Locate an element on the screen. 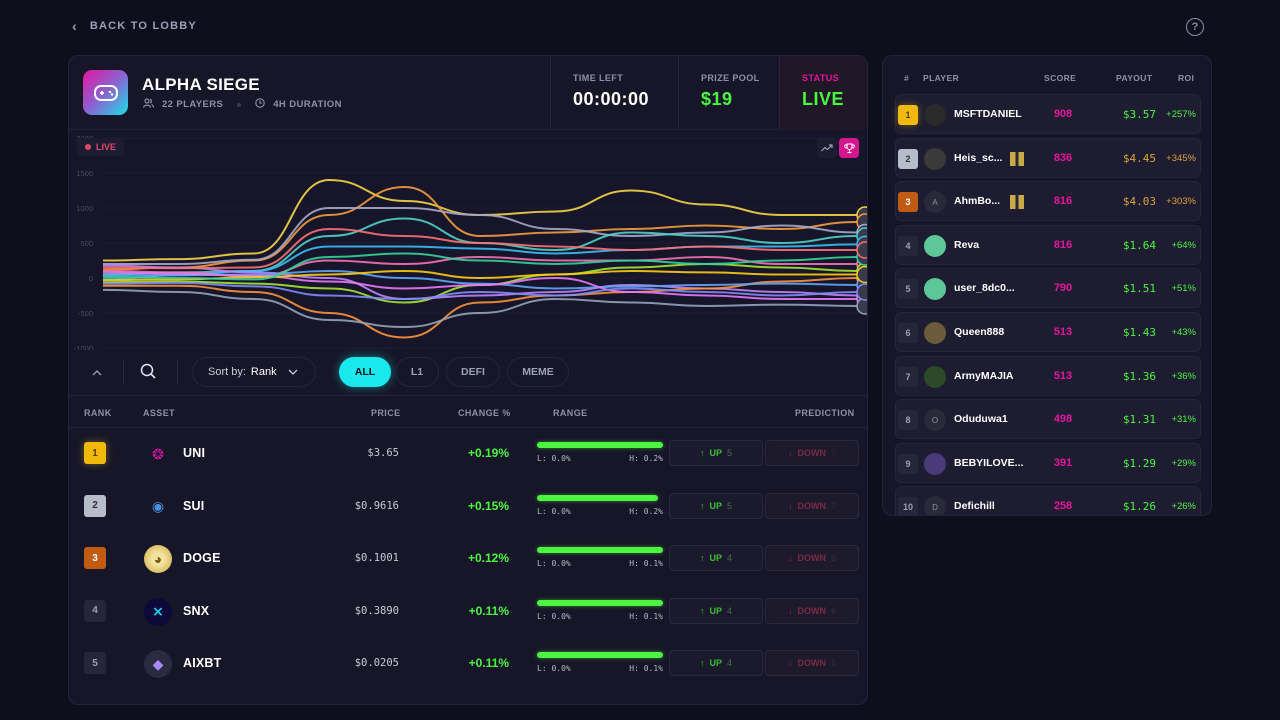 The image size is (1280, 720). leaderboard-row: 8 O Oduduwa1 498 $1.31 +31% is located at coordinates (1048, 419).